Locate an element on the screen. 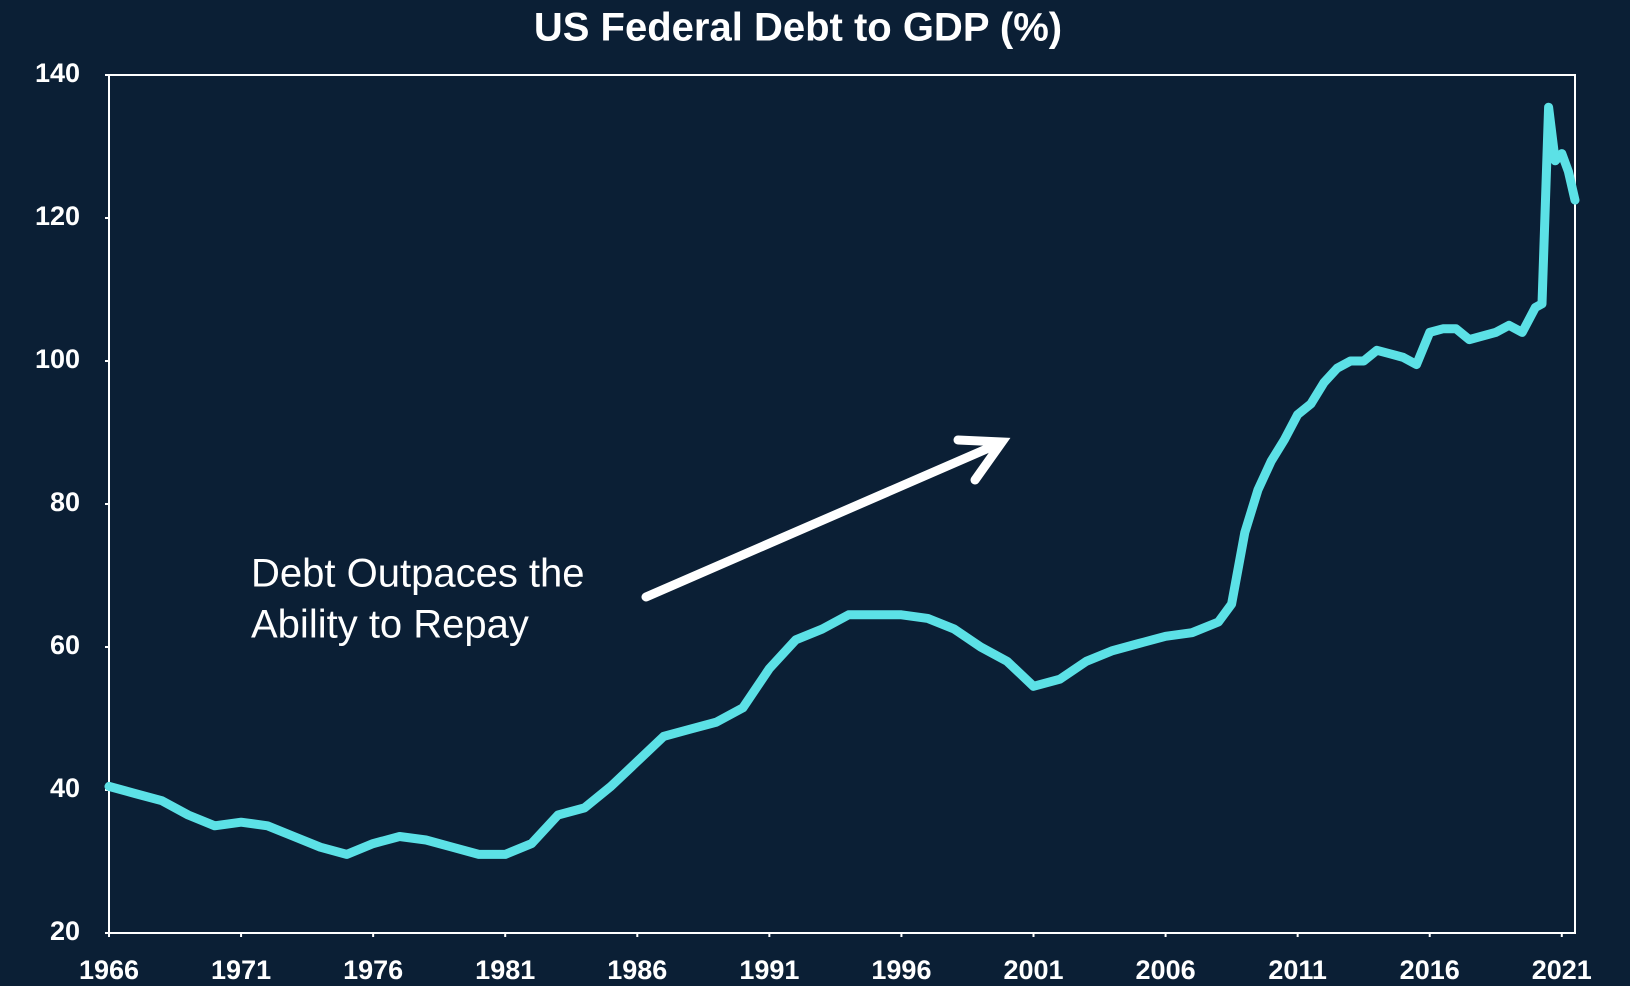 The width and height of the screenshot is (1630, 986). y-tick-label: 60 is located at coordinates (65, 645).